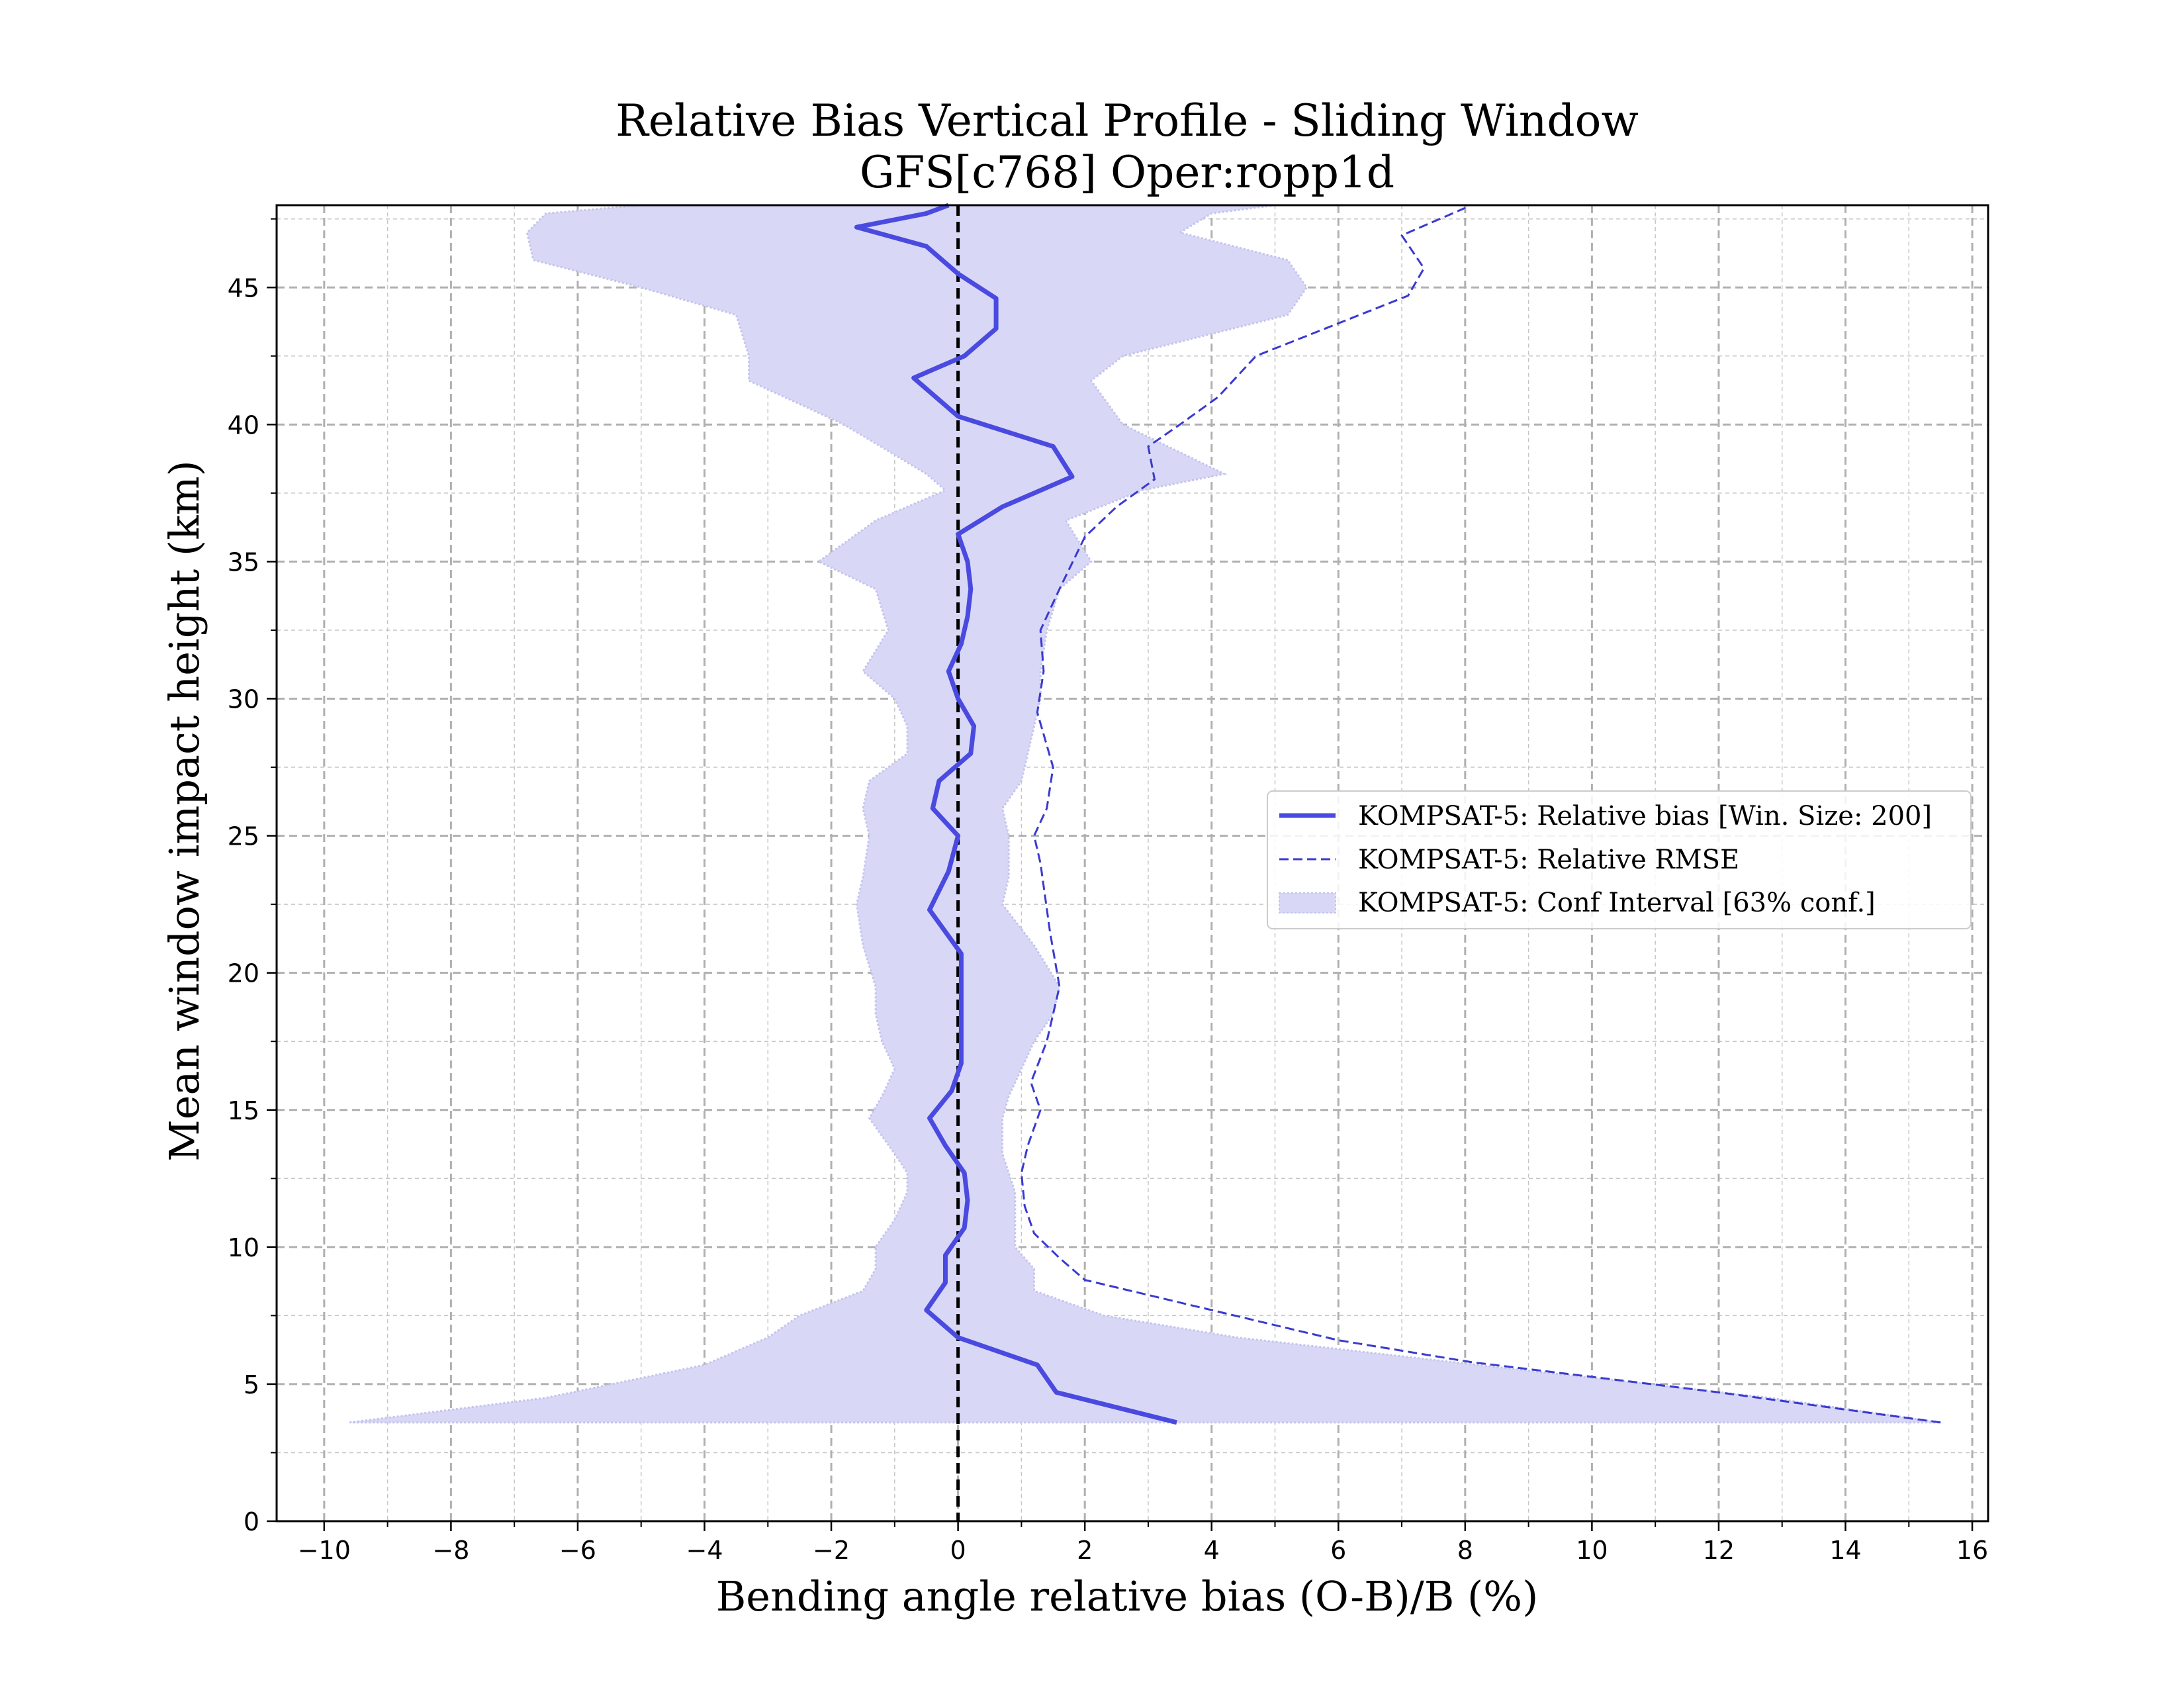  I want to click on y-tick-label: 15, so click(244, 1110).